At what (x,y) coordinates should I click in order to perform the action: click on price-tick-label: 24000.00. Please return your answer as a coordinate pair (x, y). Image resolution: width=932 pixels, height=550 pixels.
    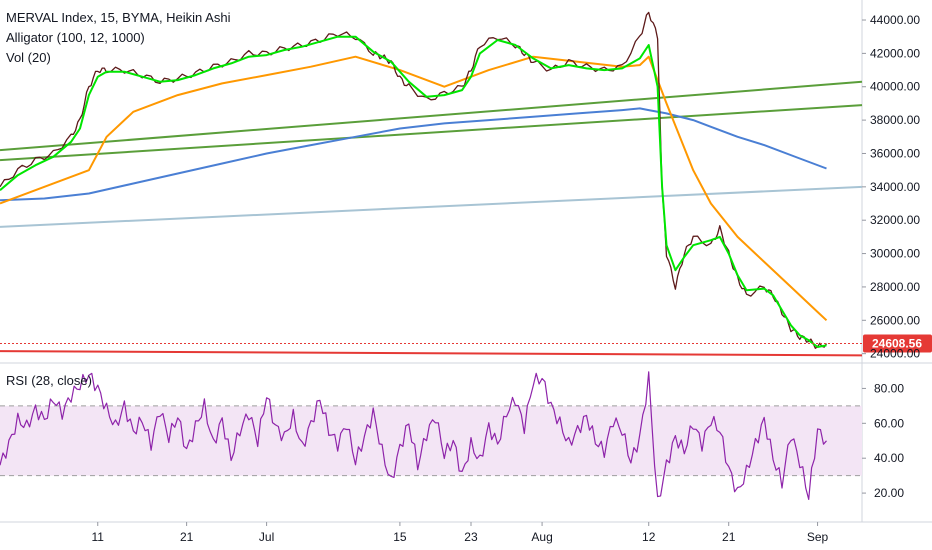
    Looking at the image, I should click on (895, 354).